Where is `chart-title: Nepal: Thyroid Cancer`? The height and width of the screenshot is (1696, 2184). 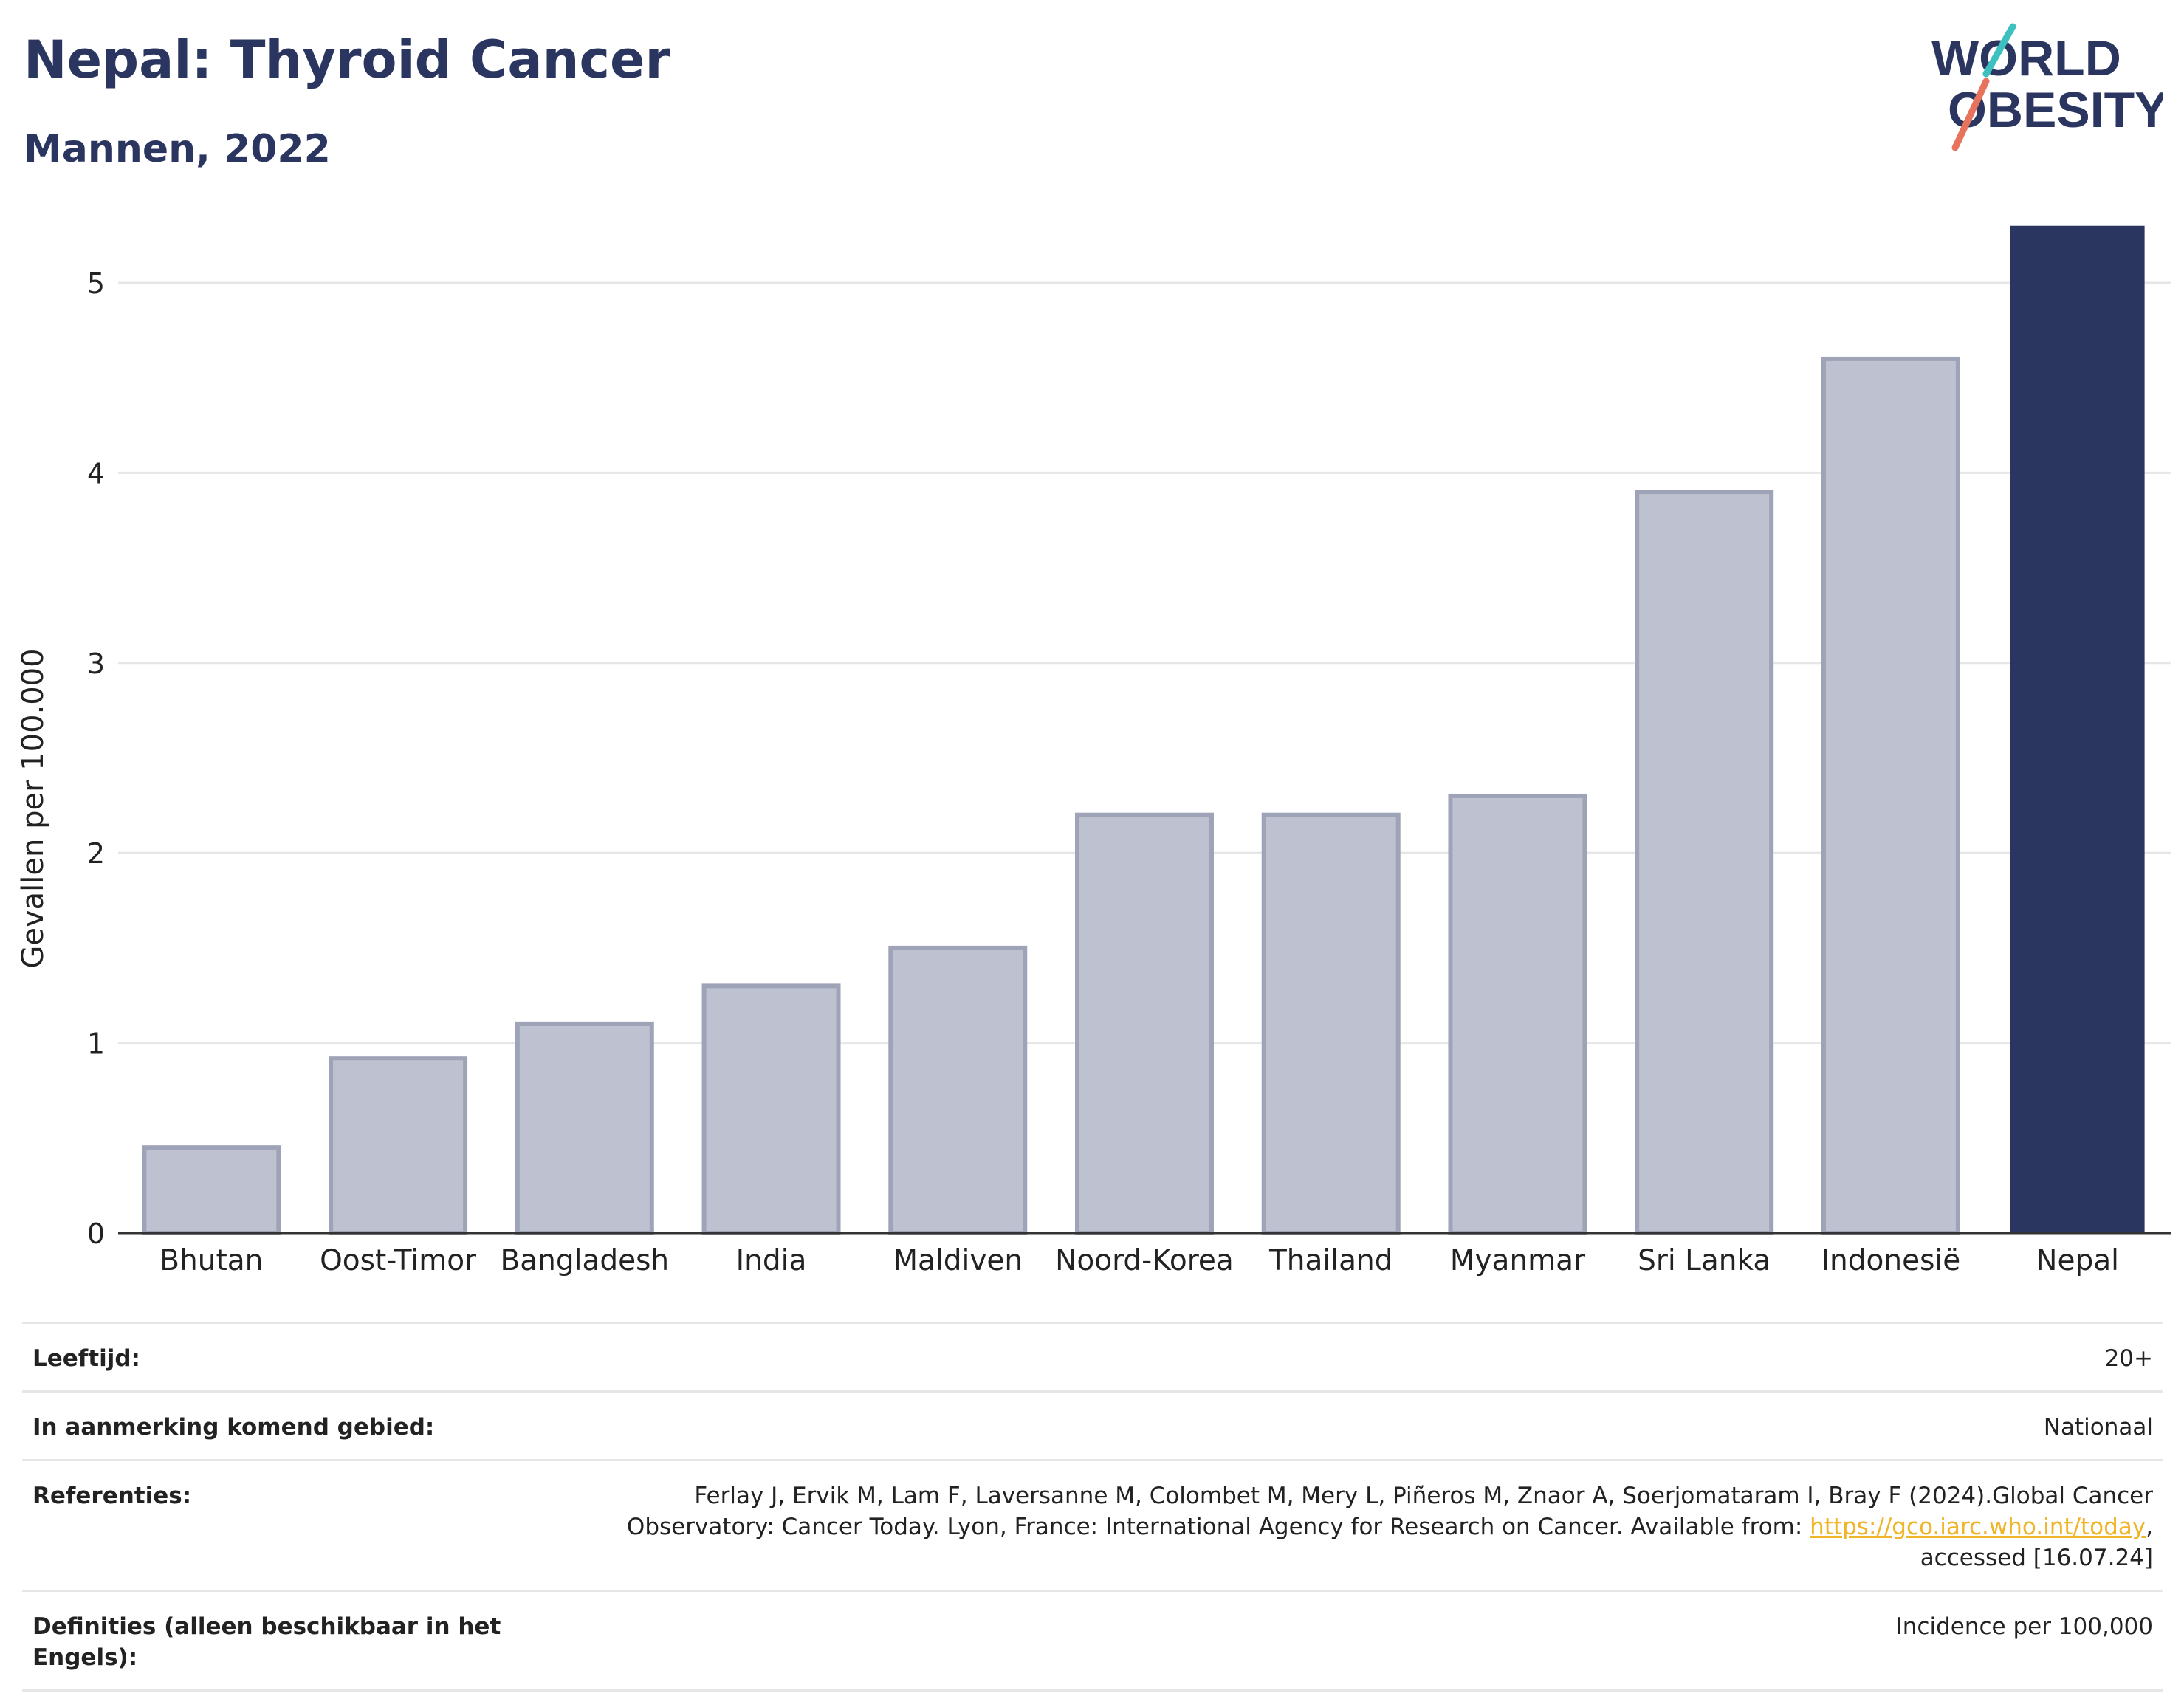
chart-title: Nepal: Thyroid Cancer is located at coordinates (347, 60).